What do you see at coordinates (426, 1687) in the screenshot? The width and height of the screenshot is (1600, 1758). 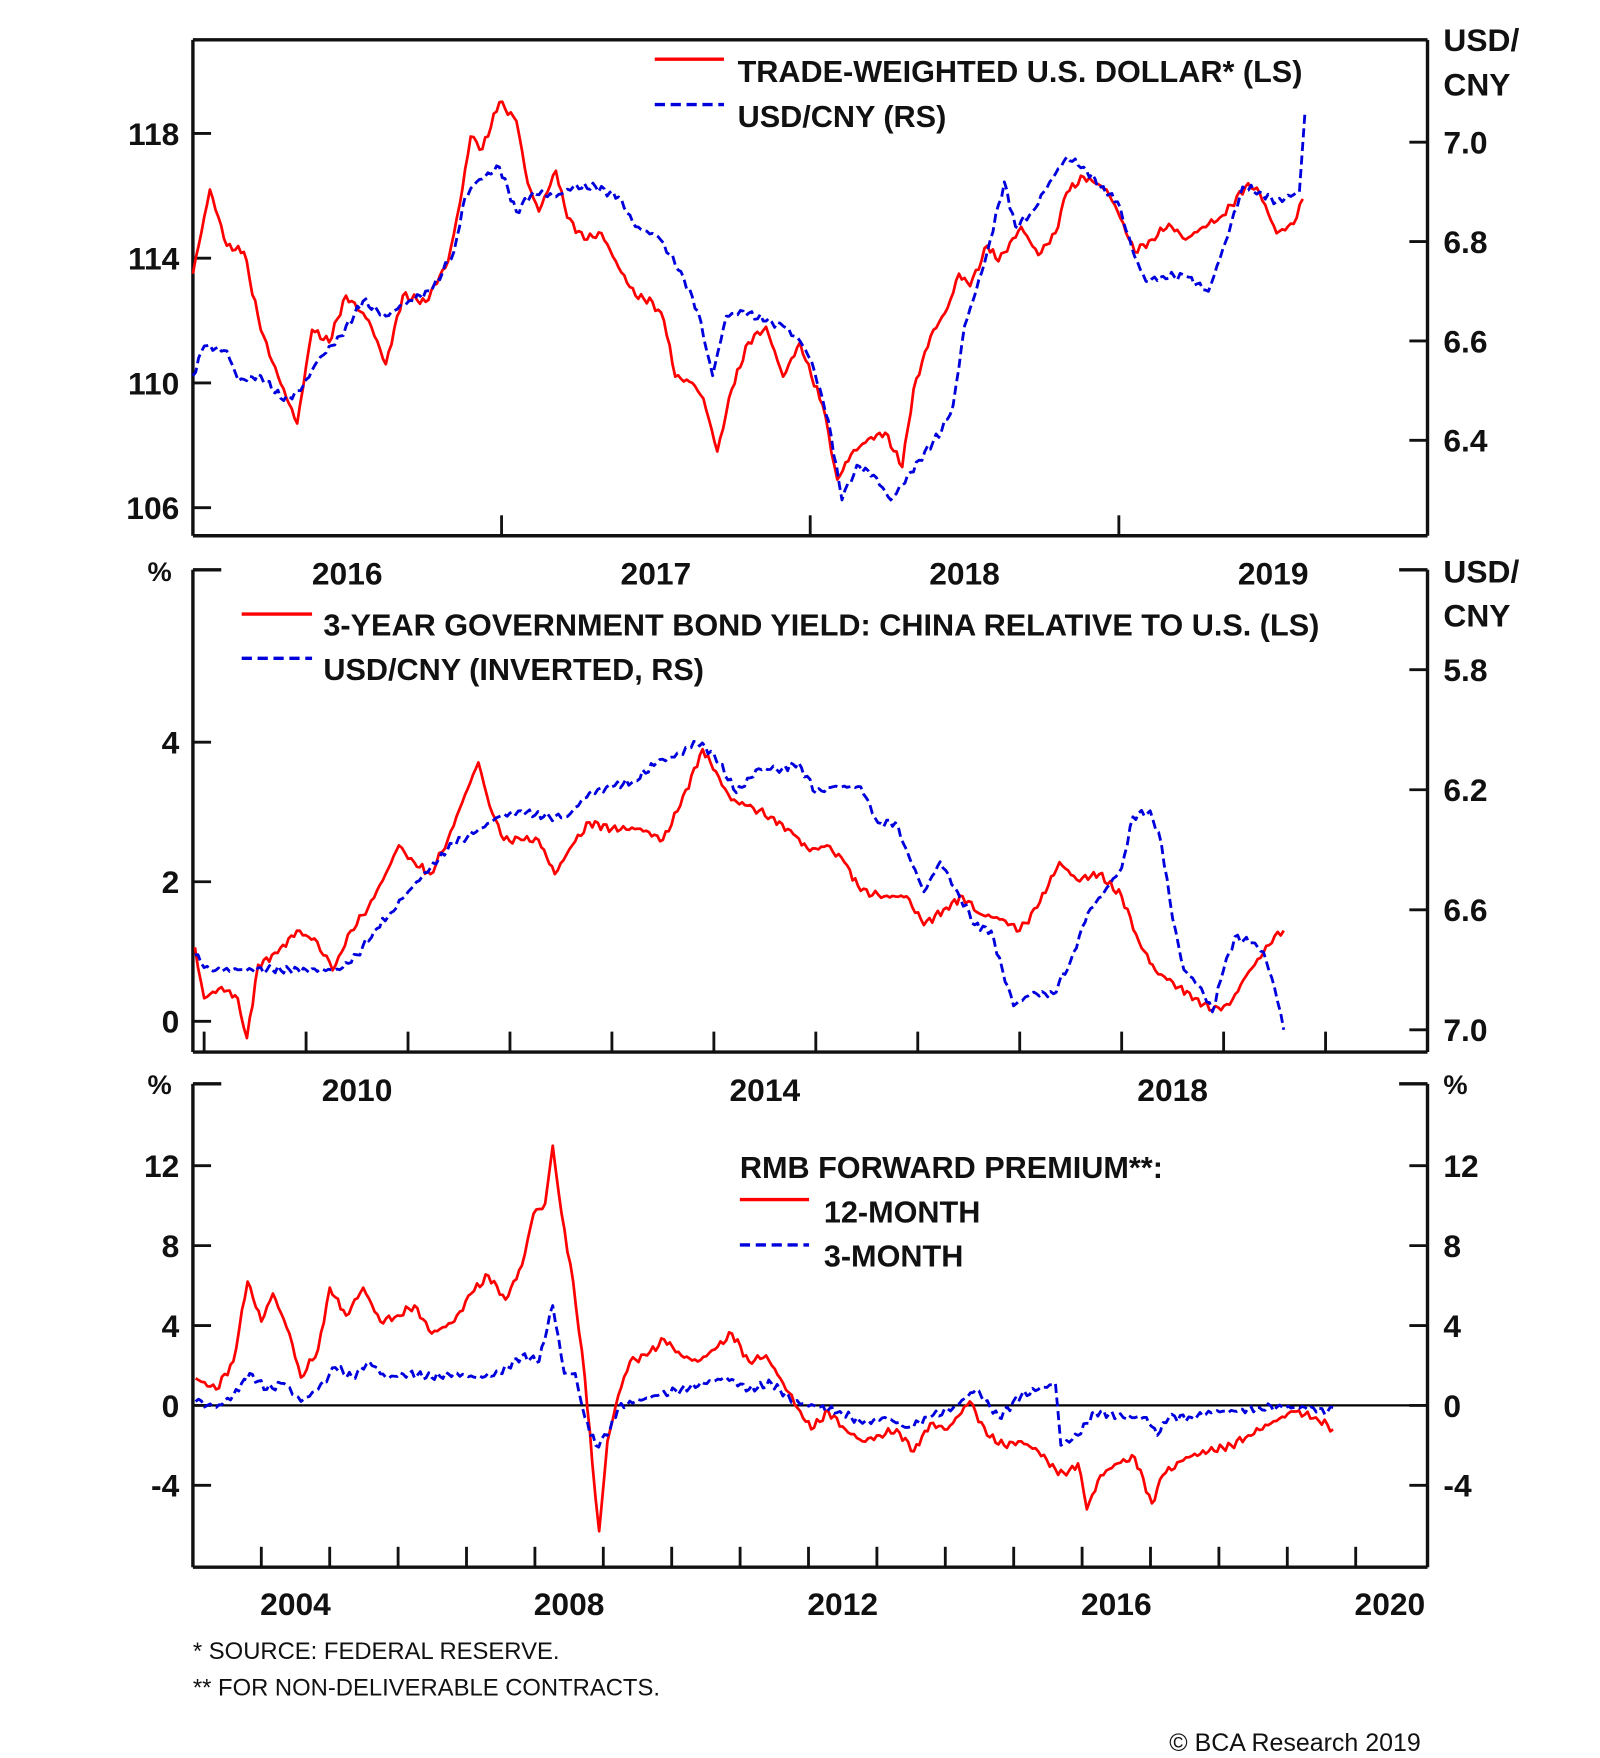 I see `footnote-contracts: ** FOR NON-DELIVERABLE CONTRACTS.` at bounding box center [426, 1687].